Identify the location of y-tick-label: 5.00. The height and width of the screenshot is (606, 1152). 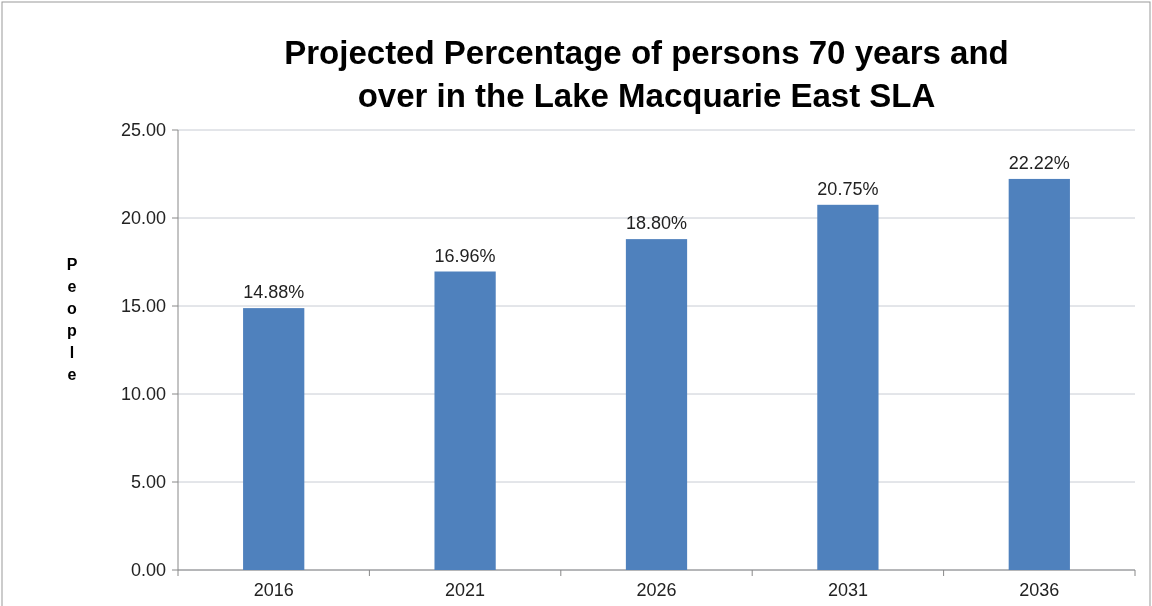
(148, 482).